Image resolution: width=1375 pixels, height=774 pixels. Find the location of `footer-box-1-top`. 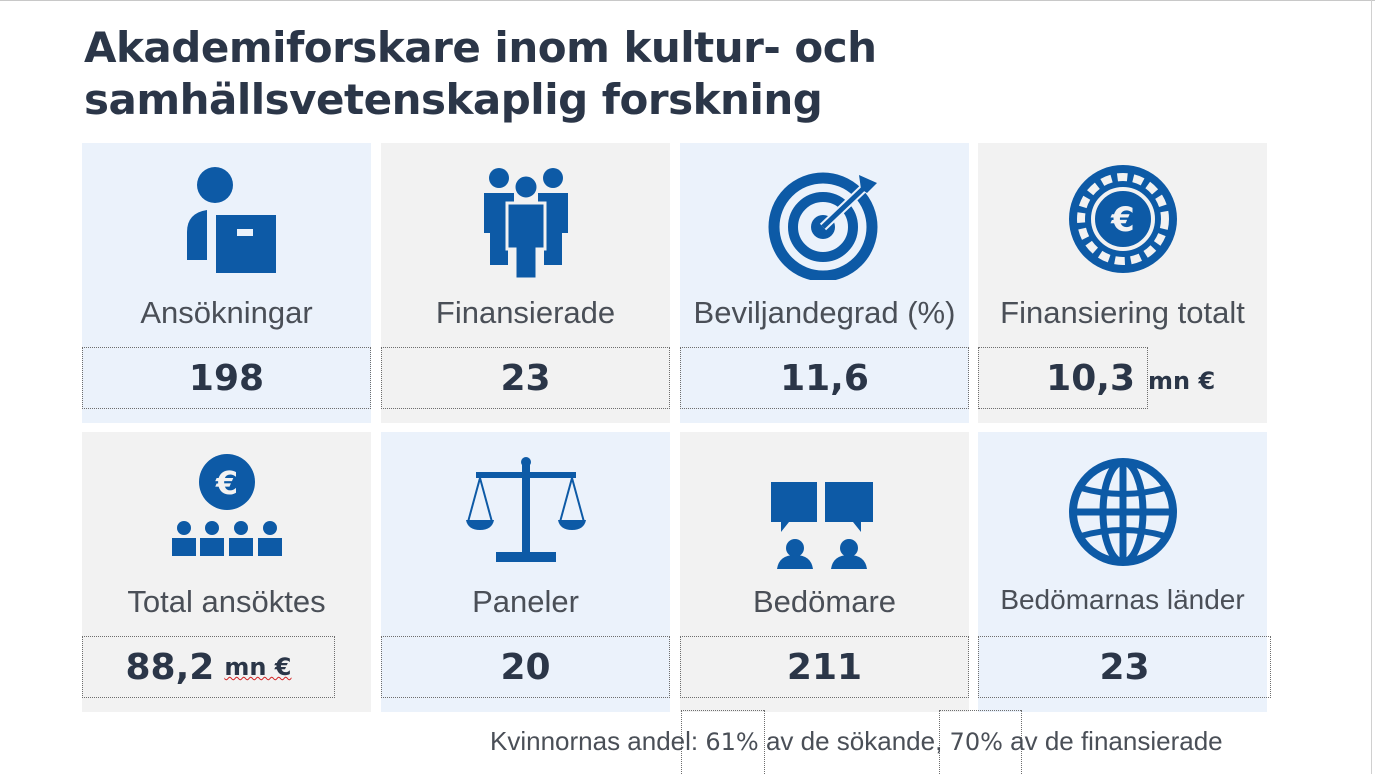

footer-box-1-top is located at coordinates (722, 711).